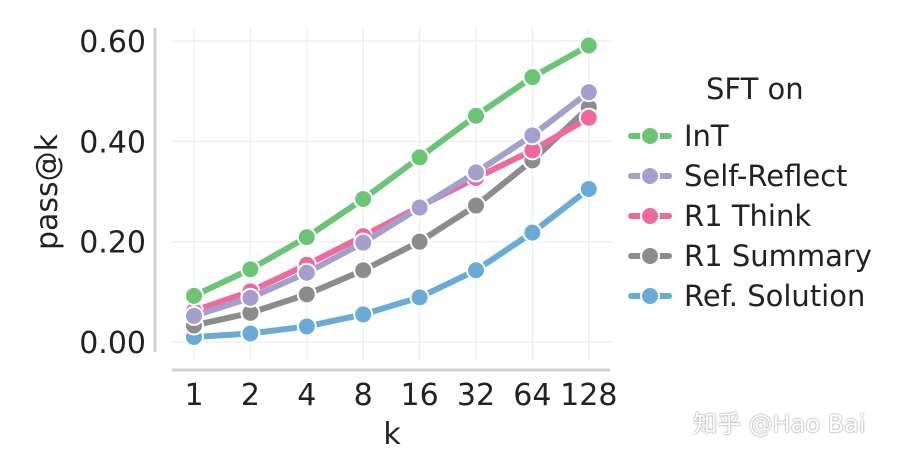 Image resolution: width=900 pixels, height=458 pixels. Describe the element at coordinates (250, 395) in the screenshot. I see `x-tick-label: 2` at that location.